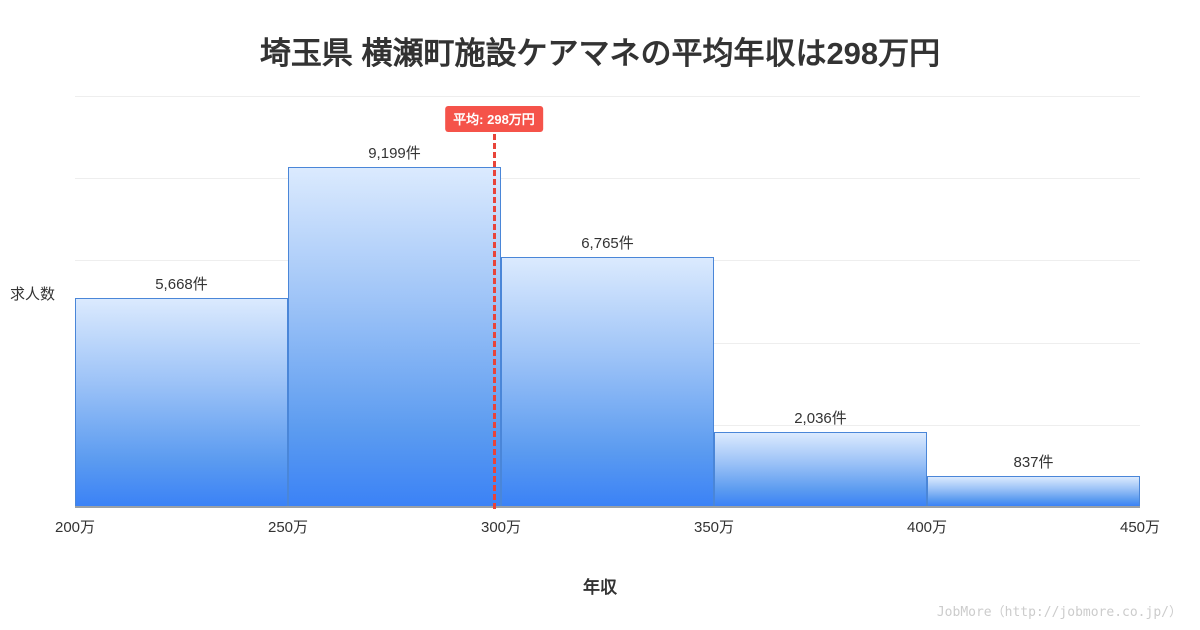 This screenshot has width=1200, height=630. Describe the element at coordinates (494, 317) in the screenshot. I see `average-line` at that location.